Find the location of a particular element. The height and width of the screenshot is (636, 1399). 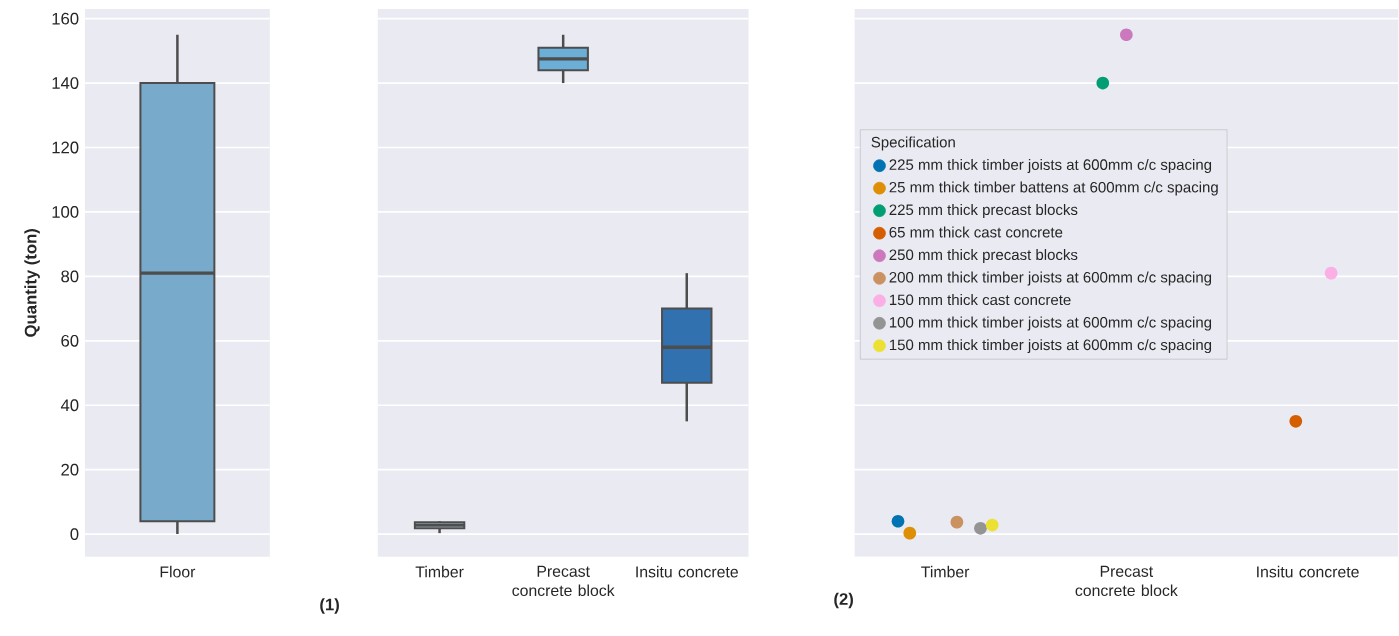

text: (2) is located at coordinates (843, 600).